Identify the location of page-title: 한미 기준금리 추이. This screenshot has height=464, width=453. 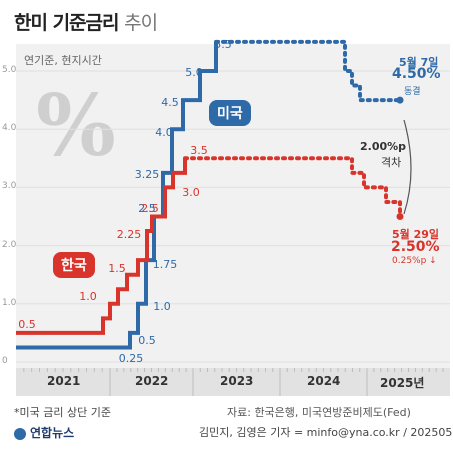
(86, 23).